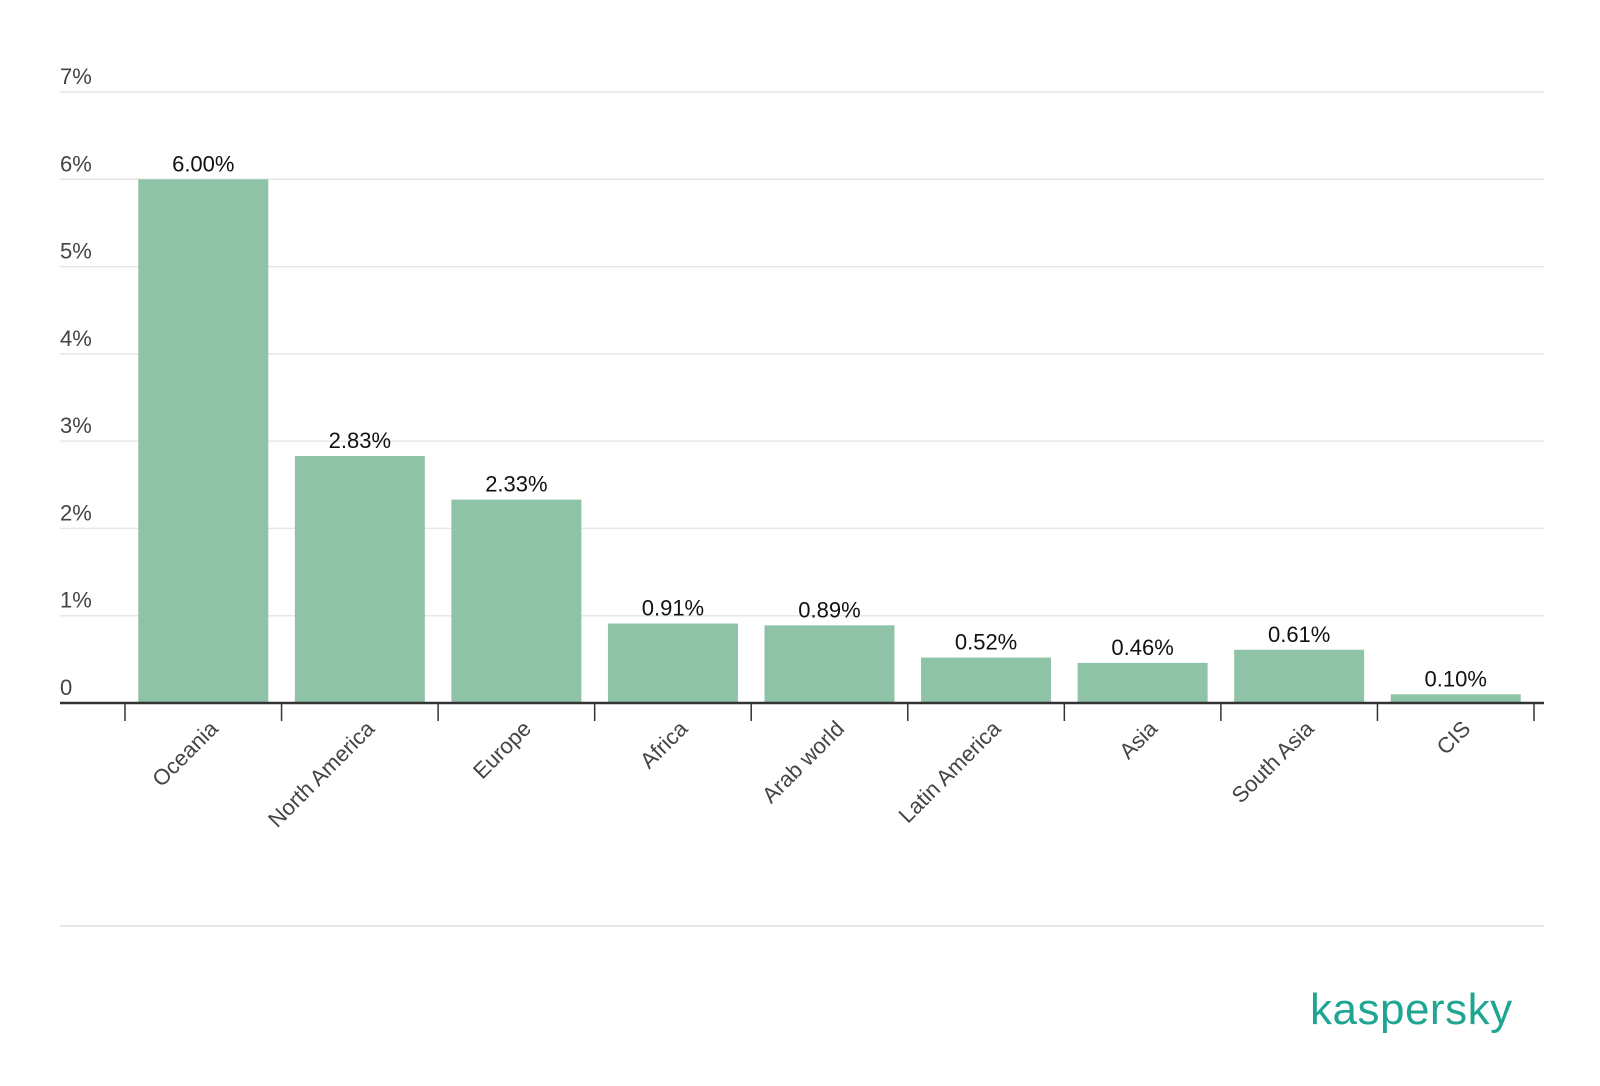  Describe the element at coordinates (76, 425) in the screenshot. I see `y-tick-label: 3%` at that location.